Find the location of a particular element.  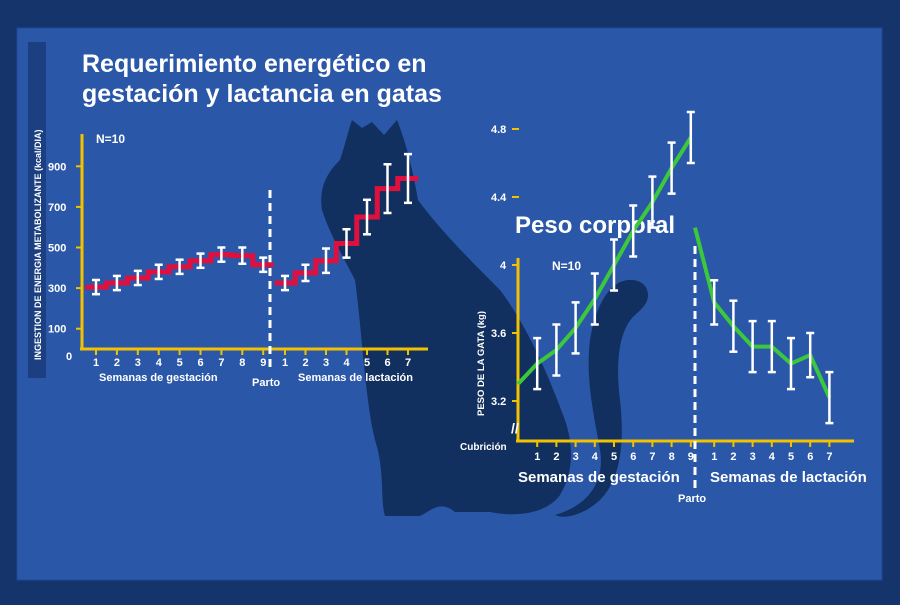

energy-x-tick-label: 2 is located at coordinates (117, 363).